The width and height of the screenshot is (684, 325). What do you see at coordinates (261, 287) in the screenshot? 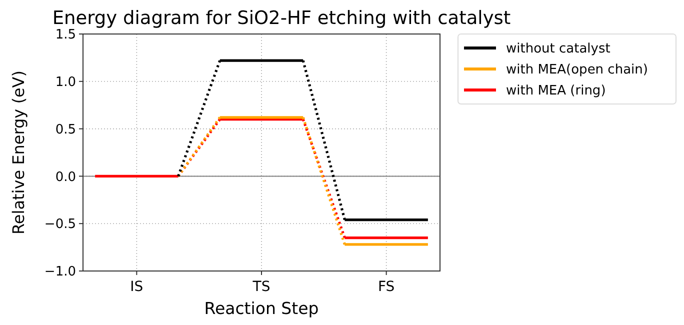
I see `x-tick-label: TS` at bounding box center [261, 287].